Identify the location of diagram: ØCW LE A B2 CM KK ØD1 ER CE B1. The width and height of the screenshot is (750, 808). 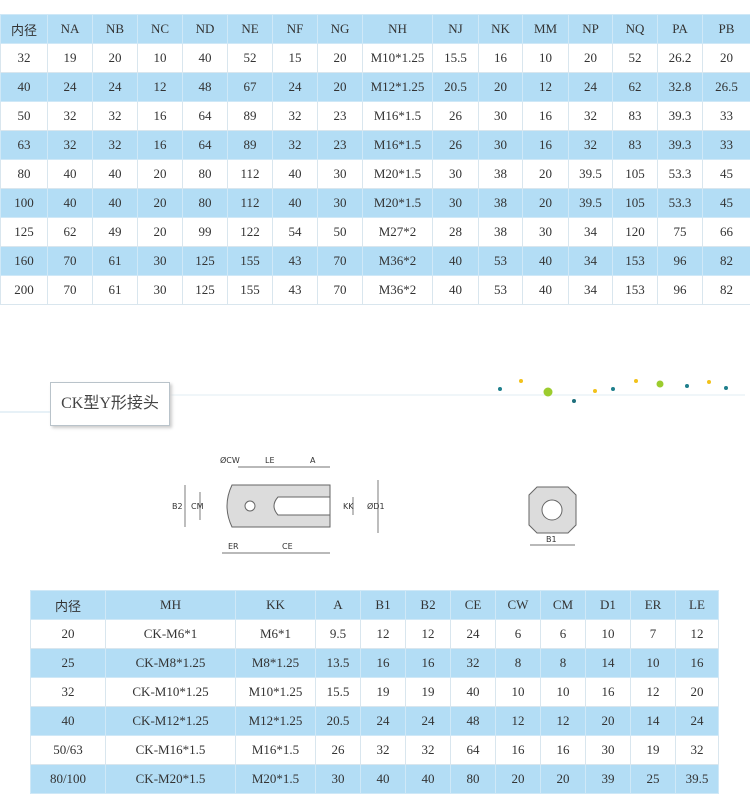
(374, 504).